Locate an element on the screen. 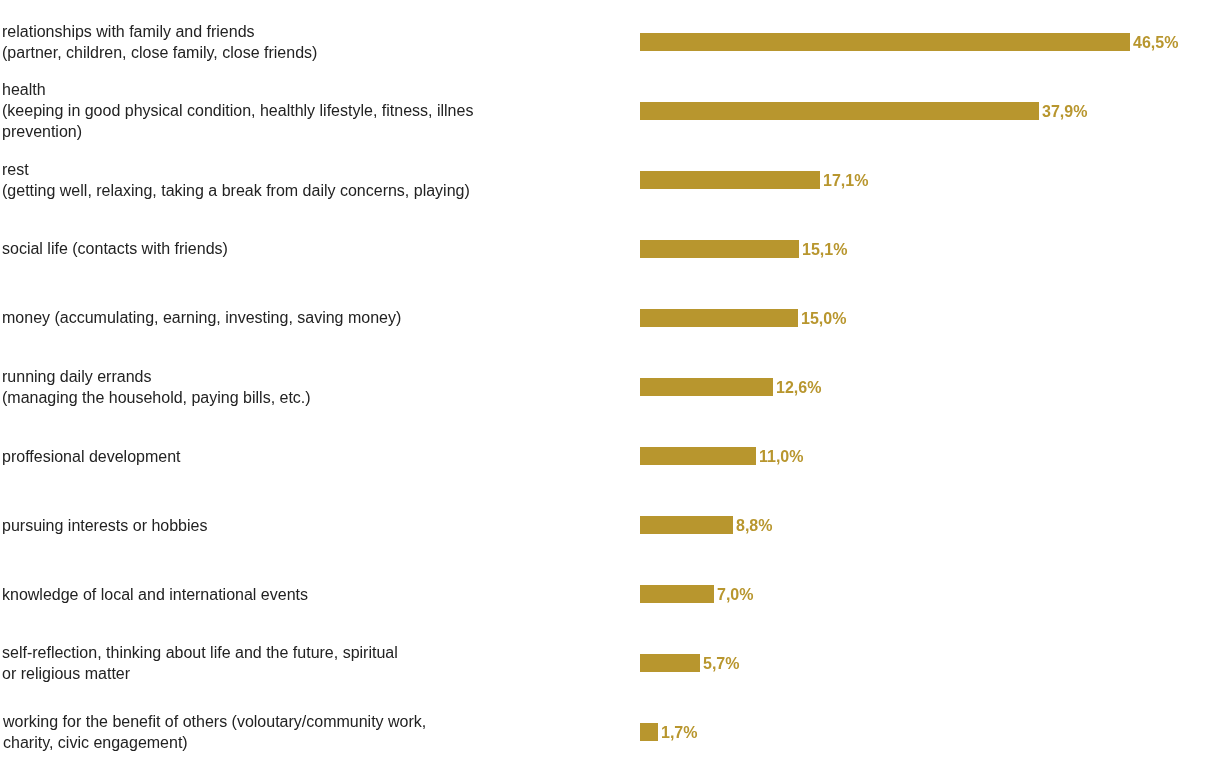 Image resolution: width=1207 pixels, height=774 pixels. y-tick-label: pursuing interests or hobbies is located at coordinates (105, 525).